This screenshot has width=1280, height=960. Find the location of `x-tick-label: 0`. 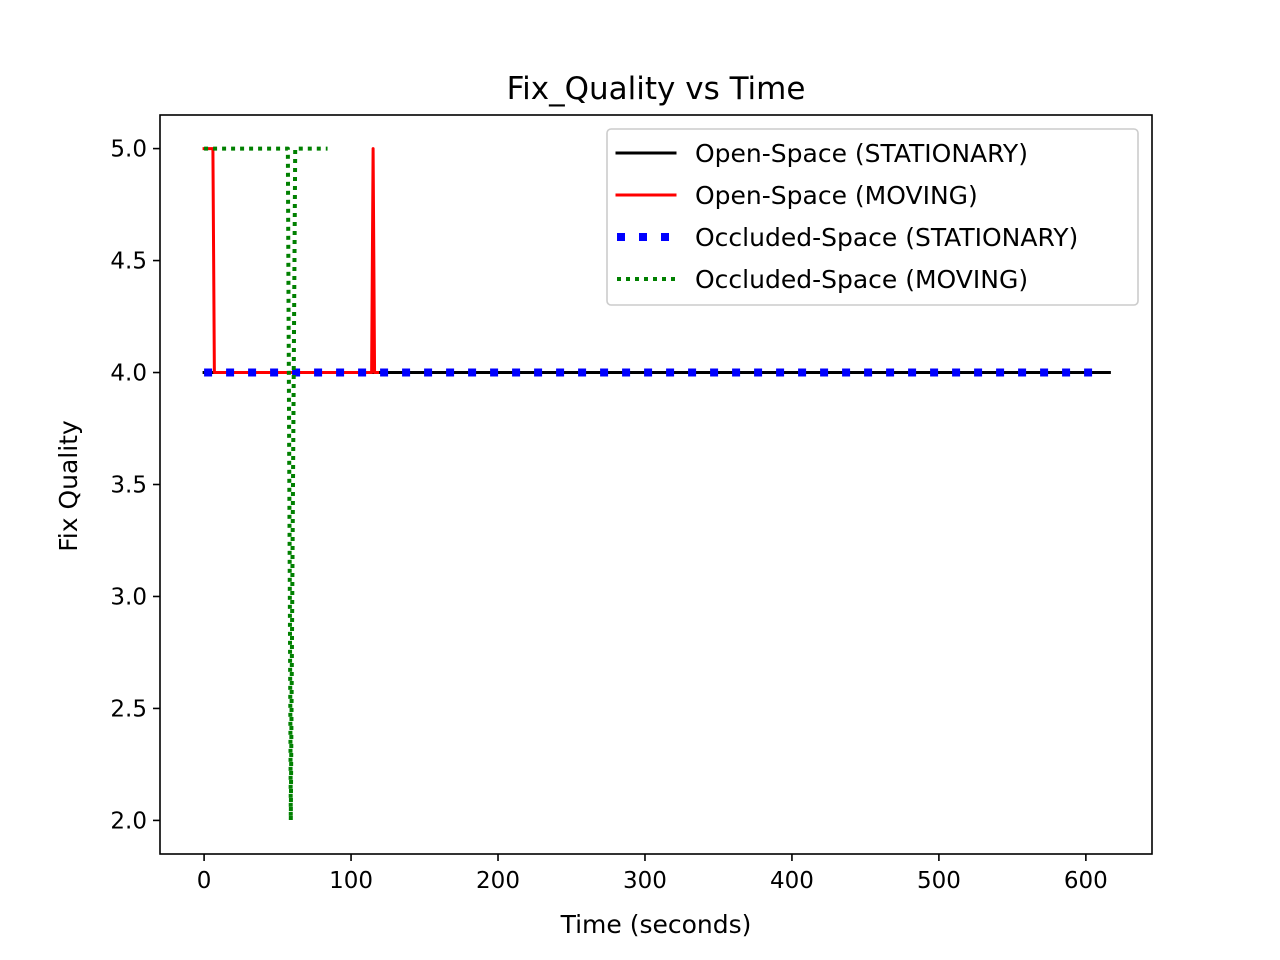

x-tick-label: 0 is located at coordinates (204, 881).